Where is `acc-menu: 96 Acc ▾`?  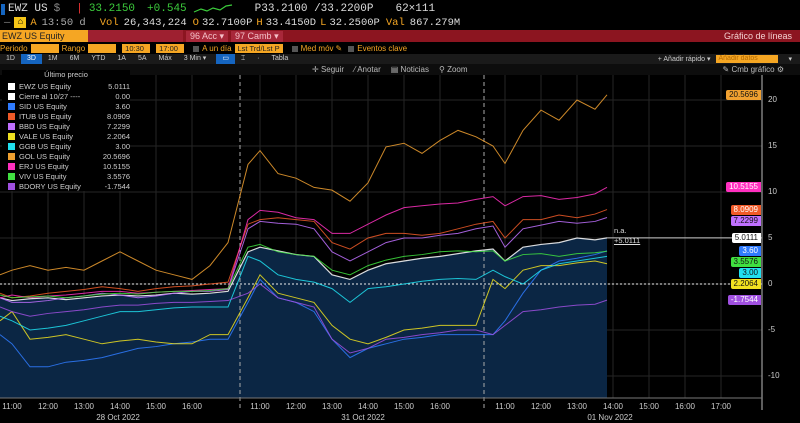
acc-menu: 96 Acc ▾ is located at coordinates (207, 36).